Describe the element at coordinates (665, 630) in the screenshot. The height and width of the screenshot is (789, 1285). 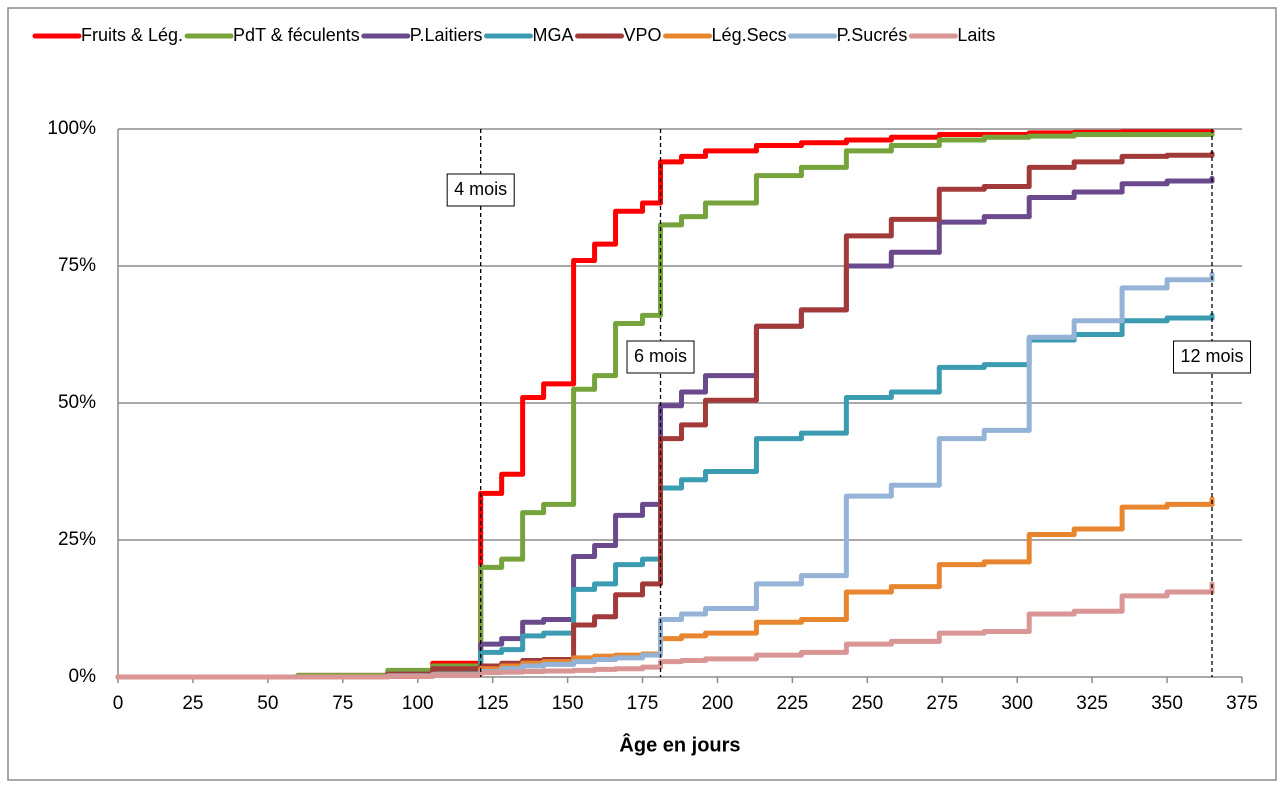
I see `series` at that location.